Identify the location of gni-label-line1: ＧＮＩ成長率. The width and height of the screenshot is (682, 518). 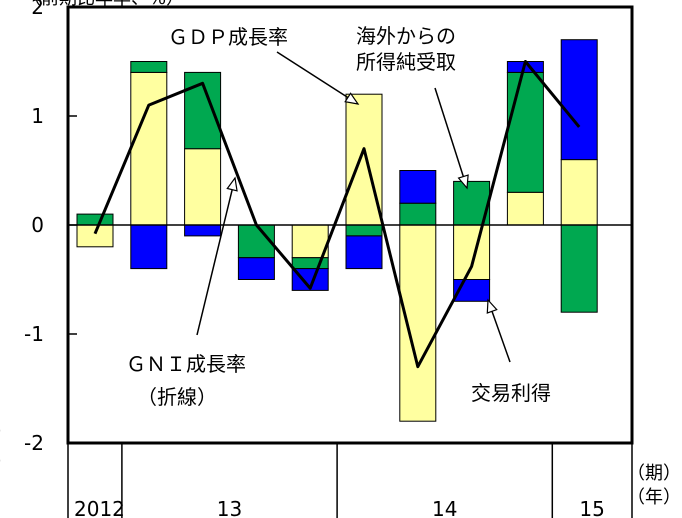
(186, 364).